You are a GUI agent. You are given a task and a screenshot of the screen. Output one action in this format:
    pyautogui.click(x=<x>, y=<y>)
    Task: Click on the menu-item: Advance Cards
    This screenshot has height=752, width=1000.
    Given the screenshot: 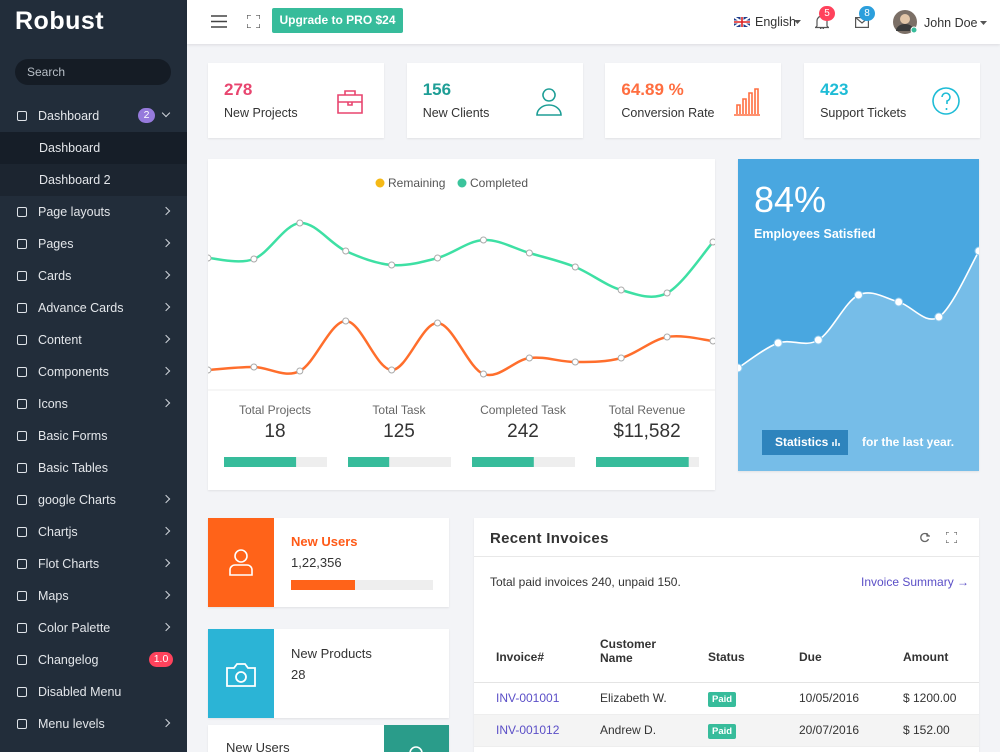 What is the action you would take?
    pyautogui.click(x=93, y=308)
    